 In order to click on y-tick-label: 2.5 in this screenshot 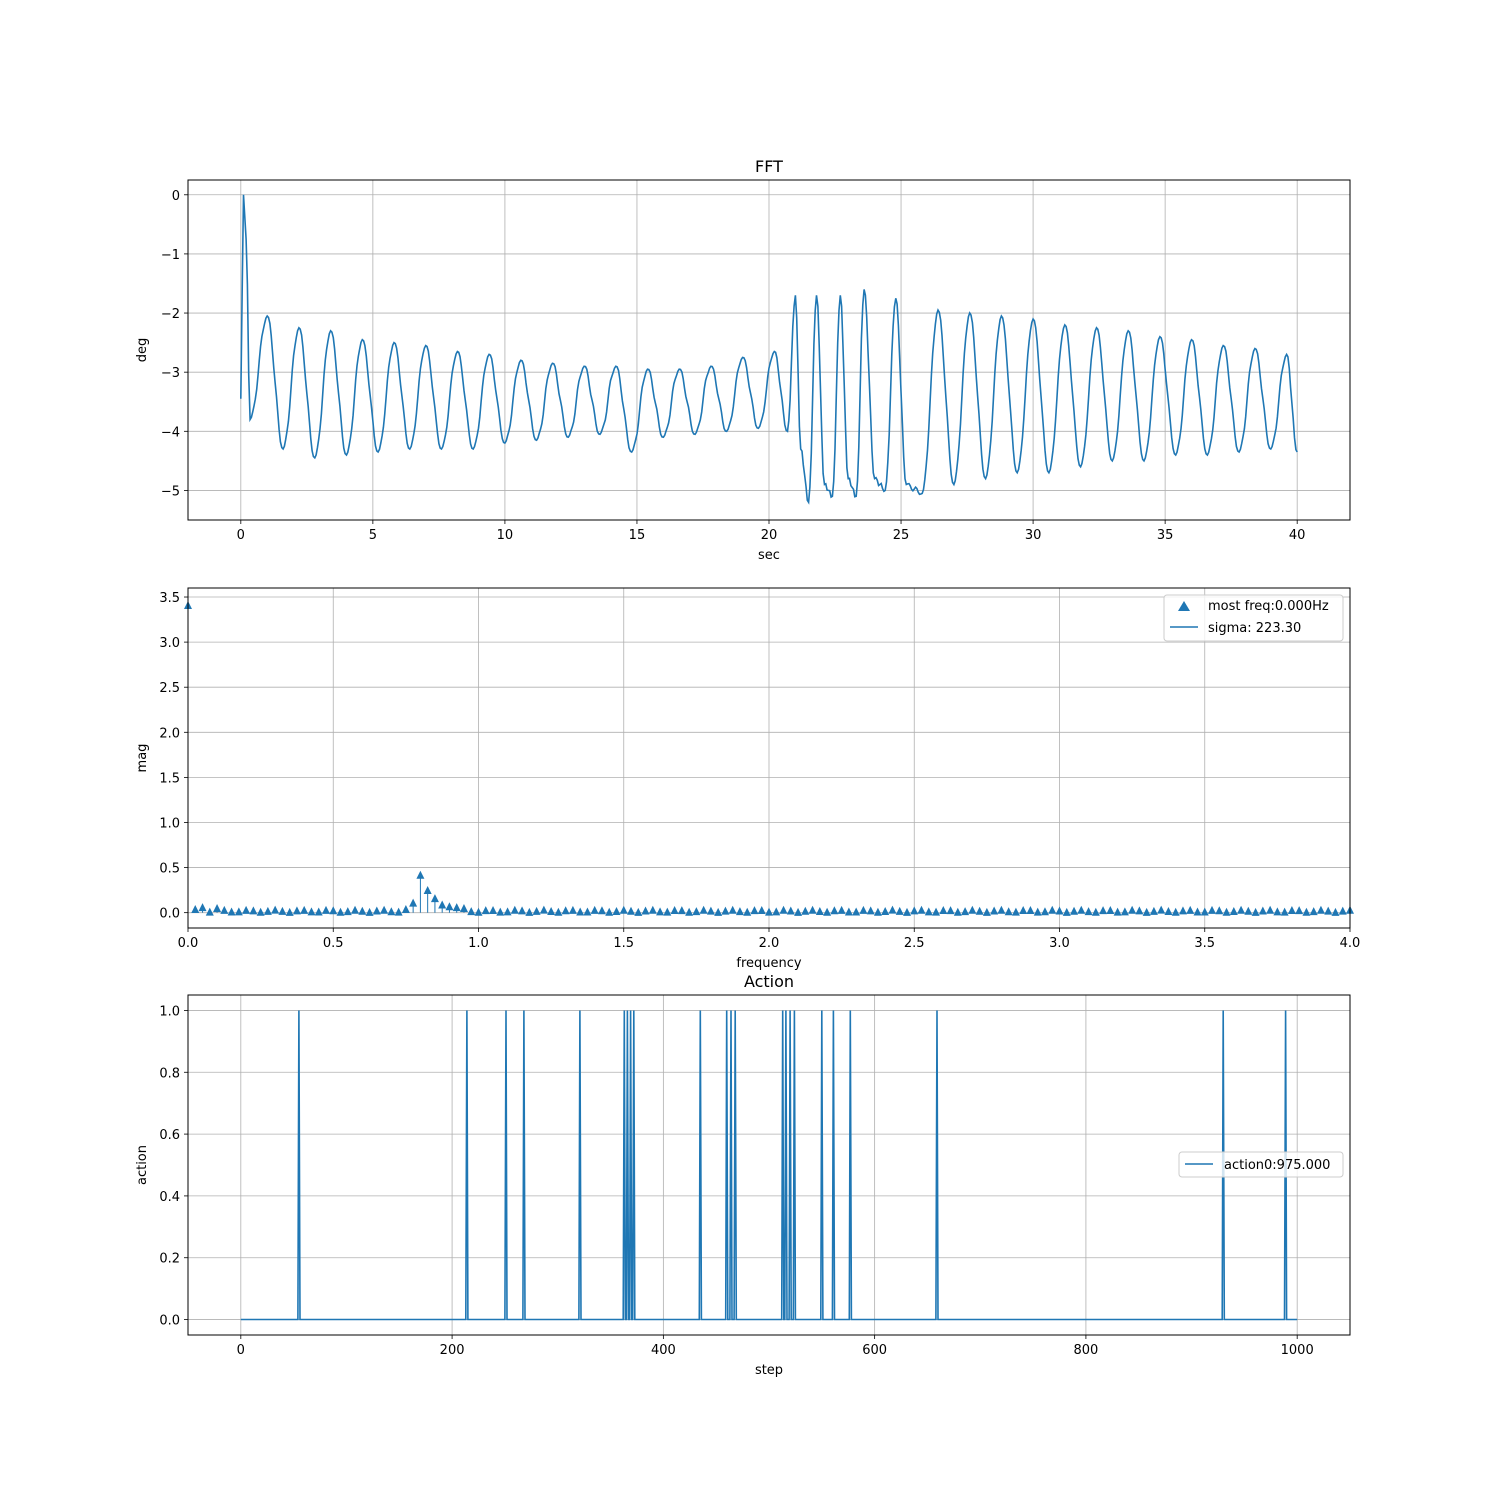, I will do `click(169, 688)`.